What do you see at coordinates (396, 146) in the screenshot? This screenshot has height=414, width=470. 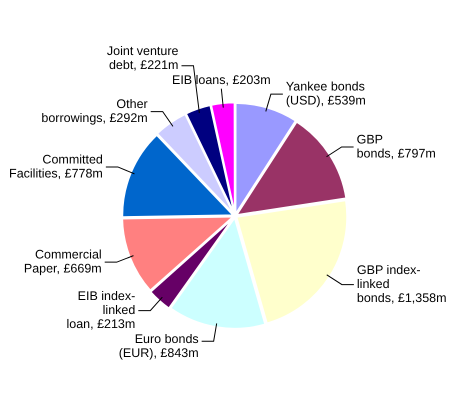 I see `slice-label: GBP bonds, £797m` at bounding box center [396, 146].